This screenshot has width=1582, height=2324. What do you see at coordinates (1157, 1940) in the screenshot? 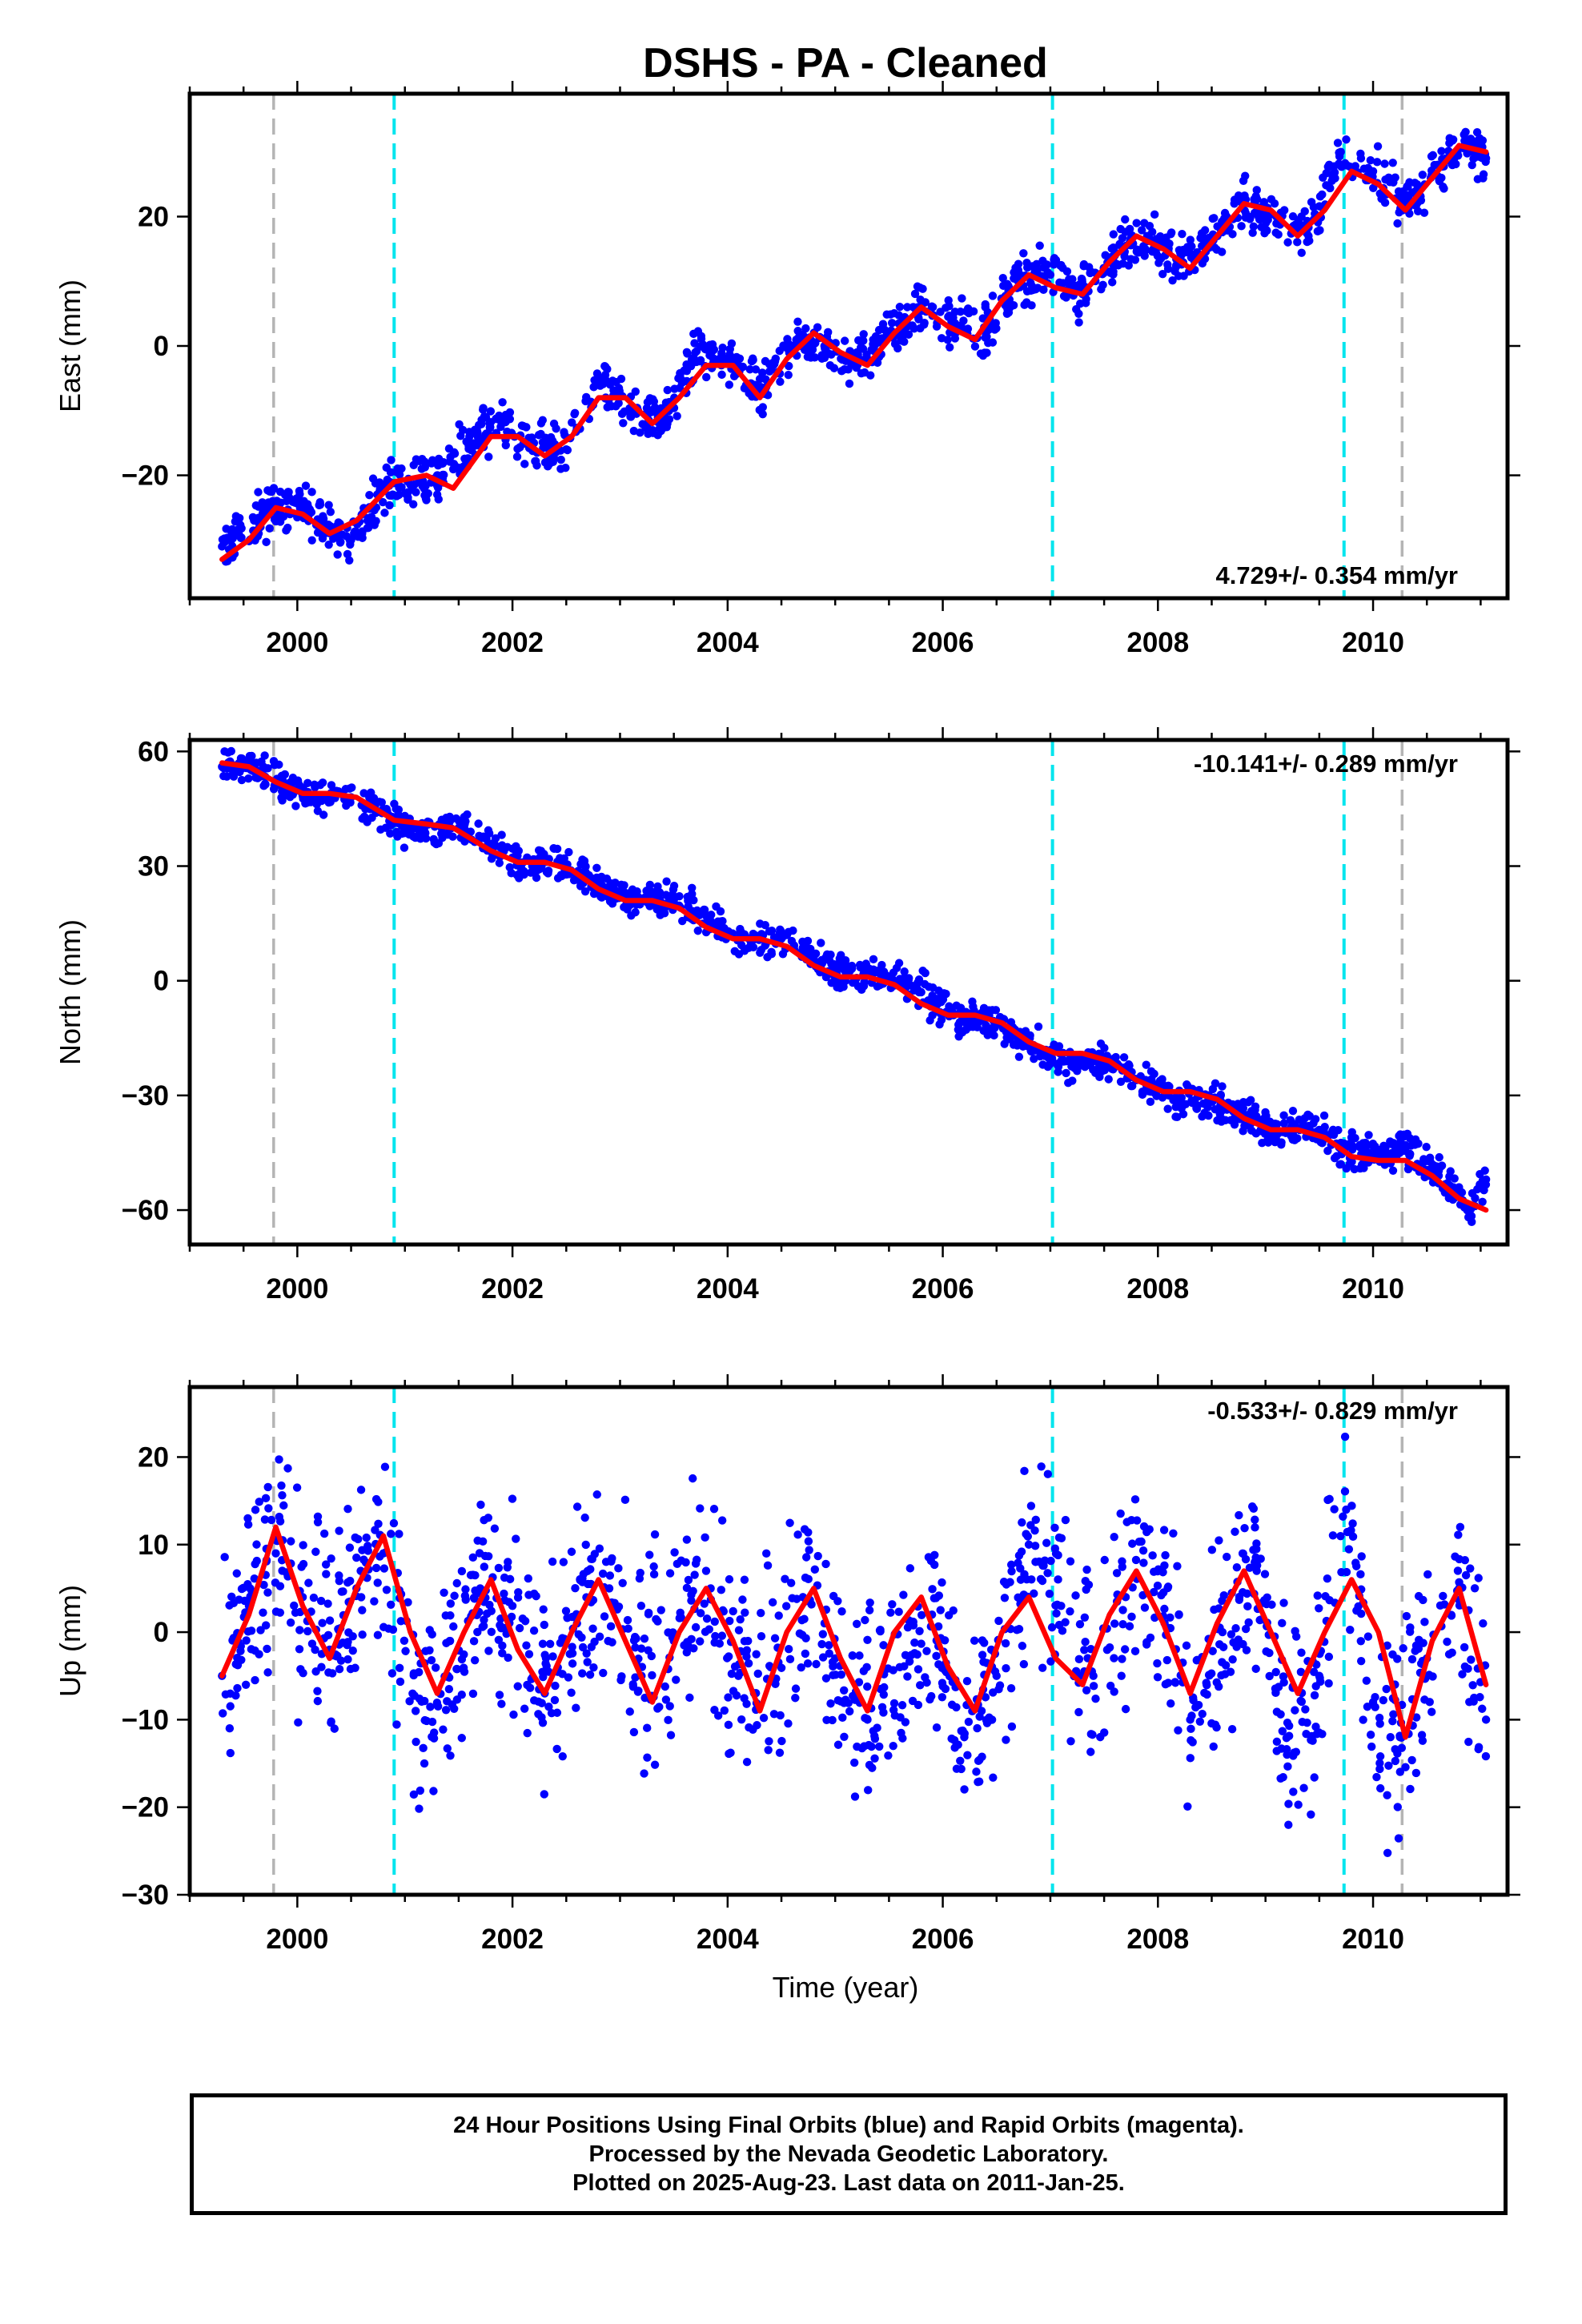
I see `up-x-tick-label: 2008` at bounding box center [1157, 1940].